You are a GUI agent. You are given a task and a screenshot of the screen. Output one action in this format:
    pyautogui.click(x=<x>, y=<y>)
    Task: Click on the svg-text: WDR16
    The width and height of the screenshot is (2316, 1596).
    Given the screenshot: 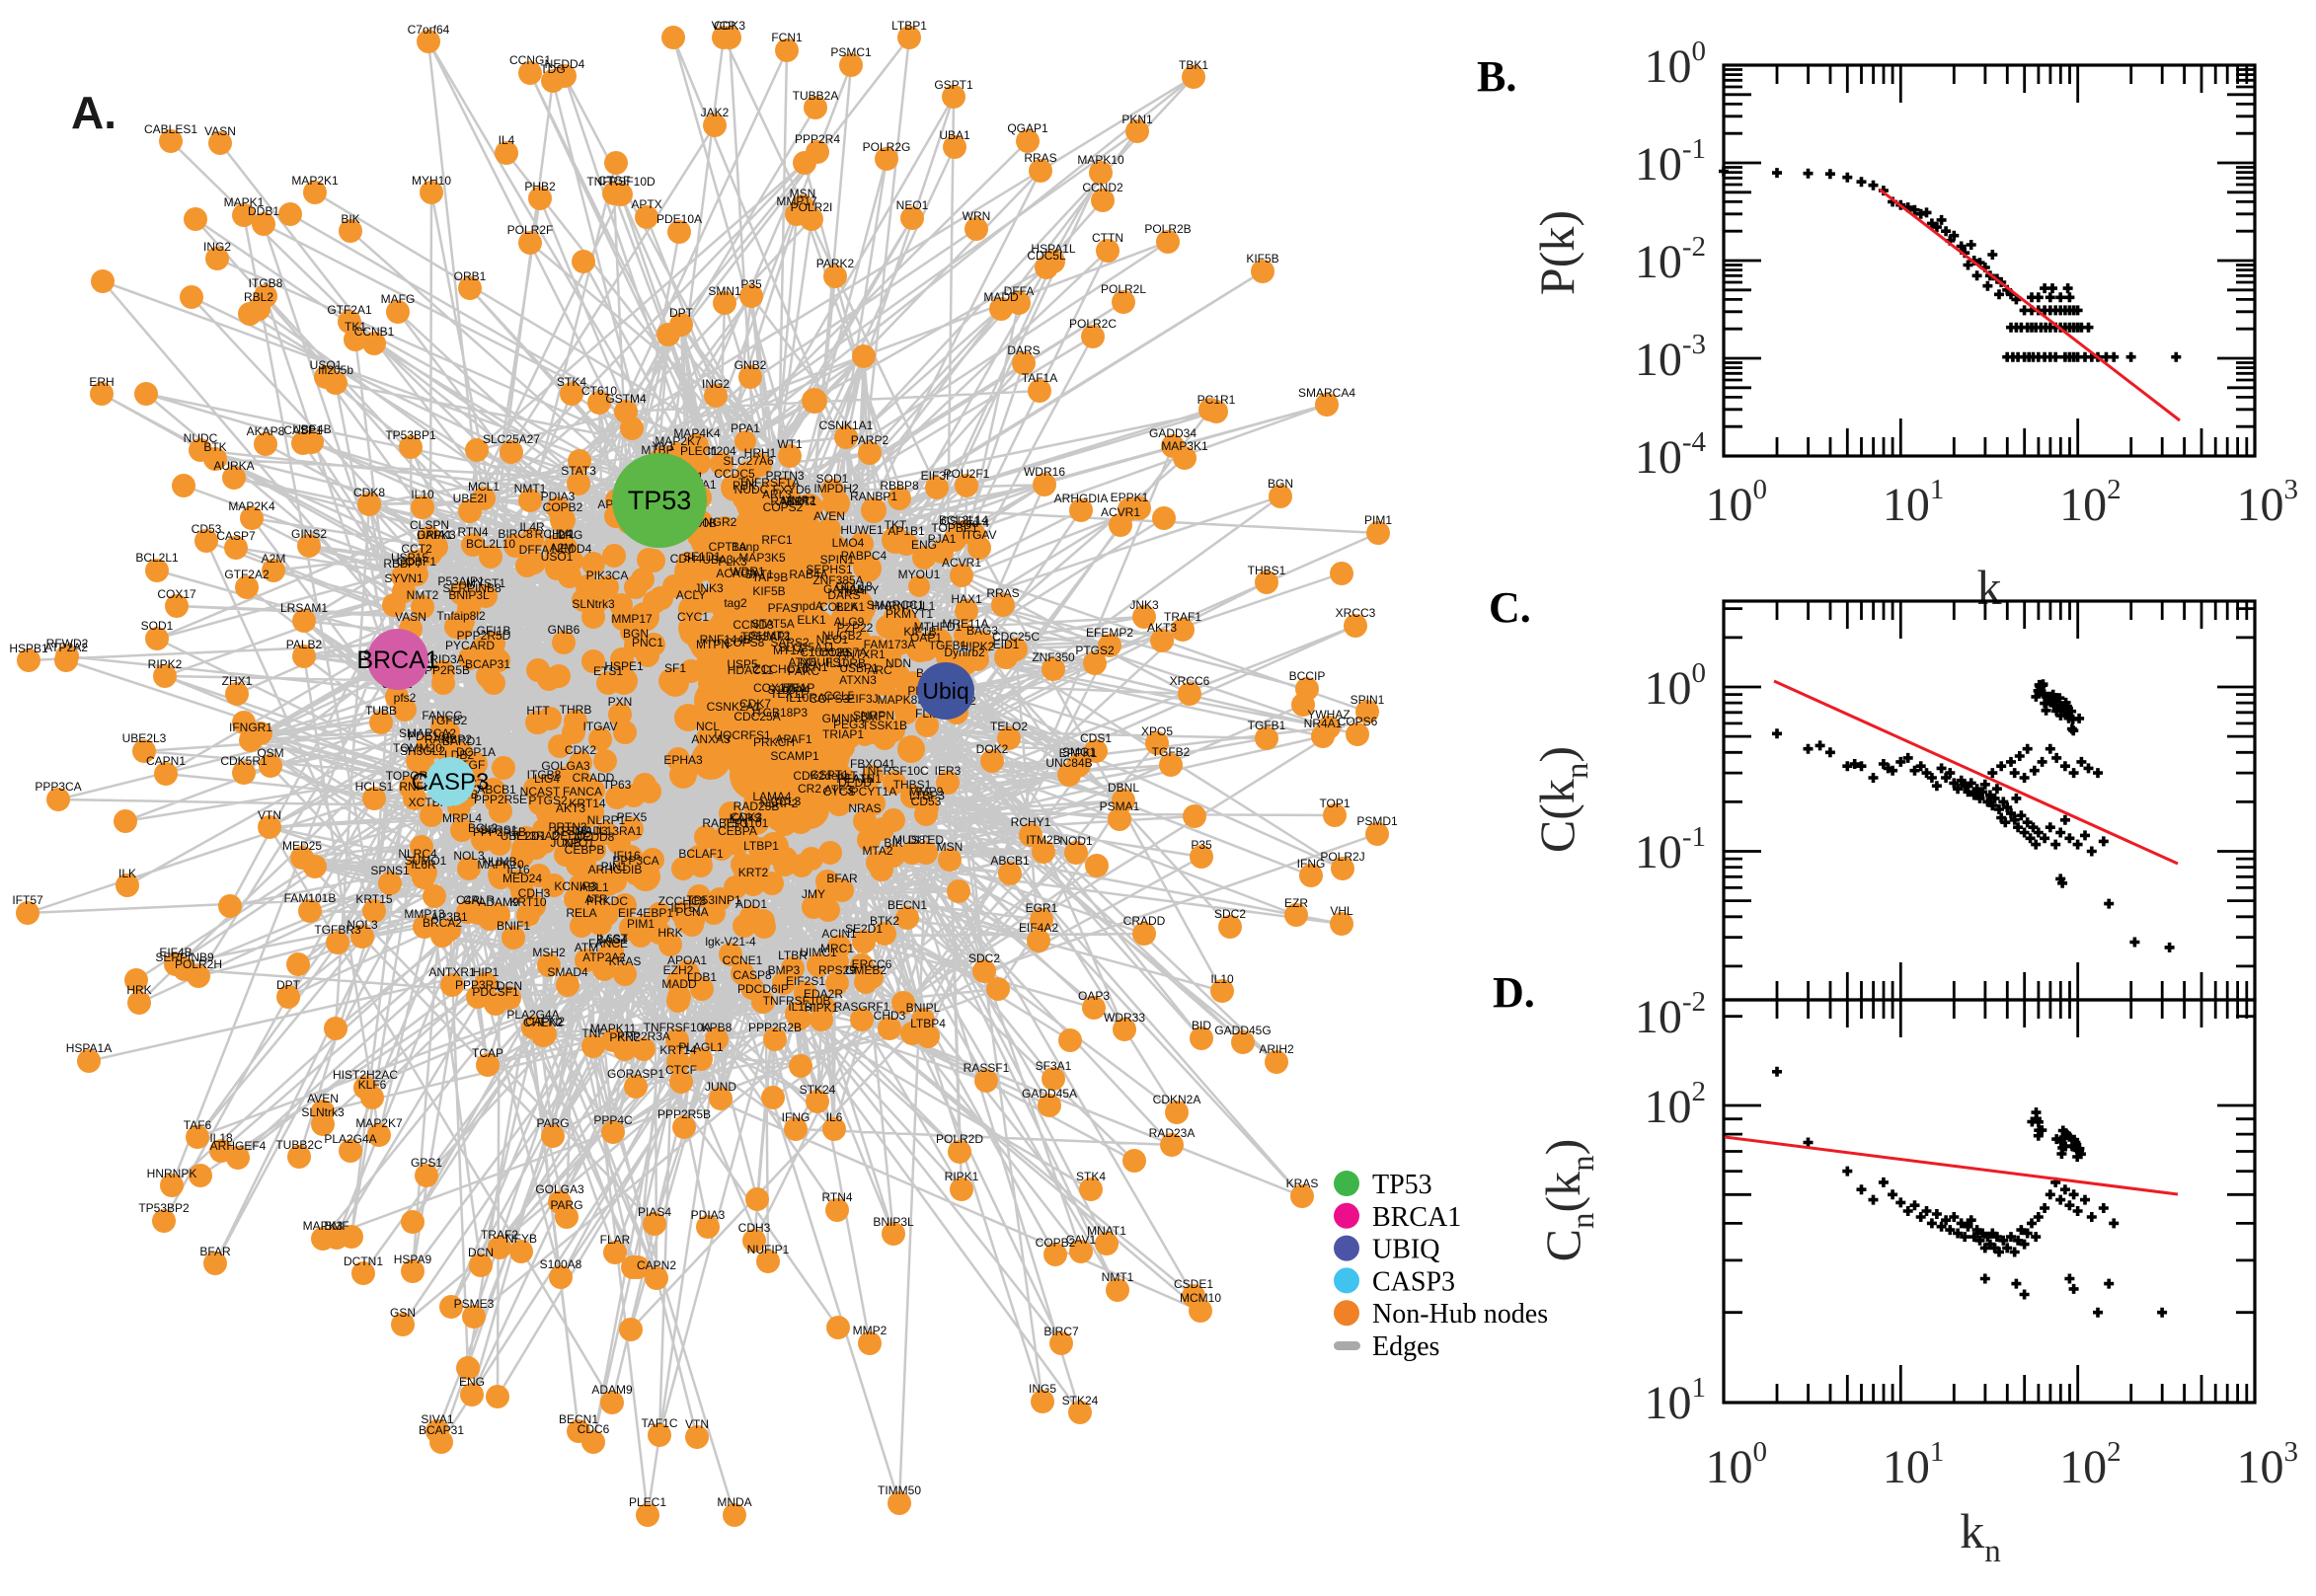 What is the action you would take?
    pyautogui.click(x=1044, y=472)
    